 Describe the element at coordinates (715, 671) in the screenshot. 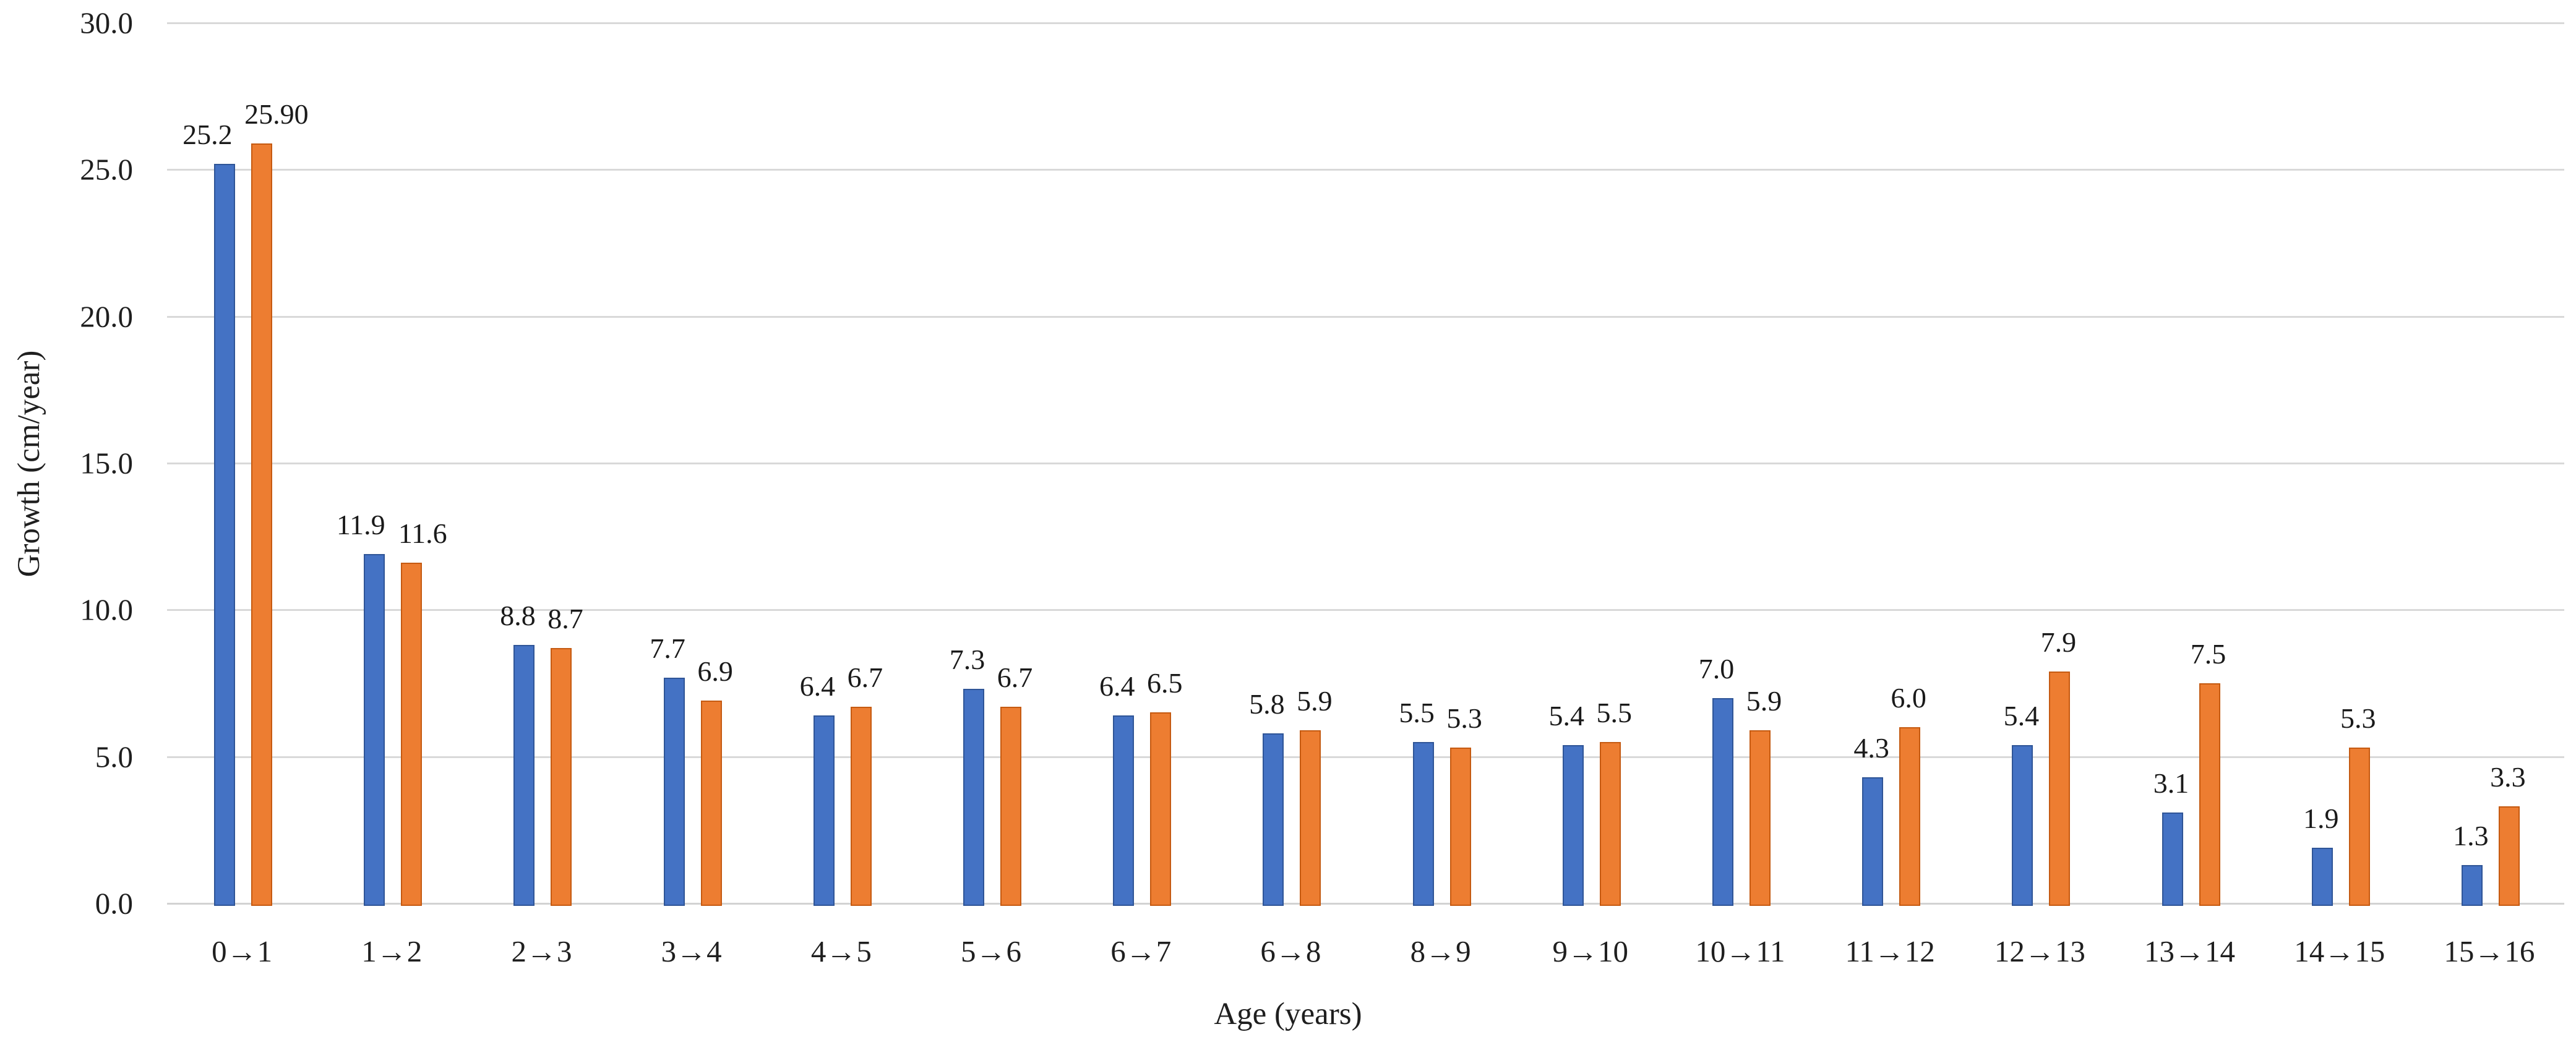

I see `bar-value-label: 6.9` at that location.